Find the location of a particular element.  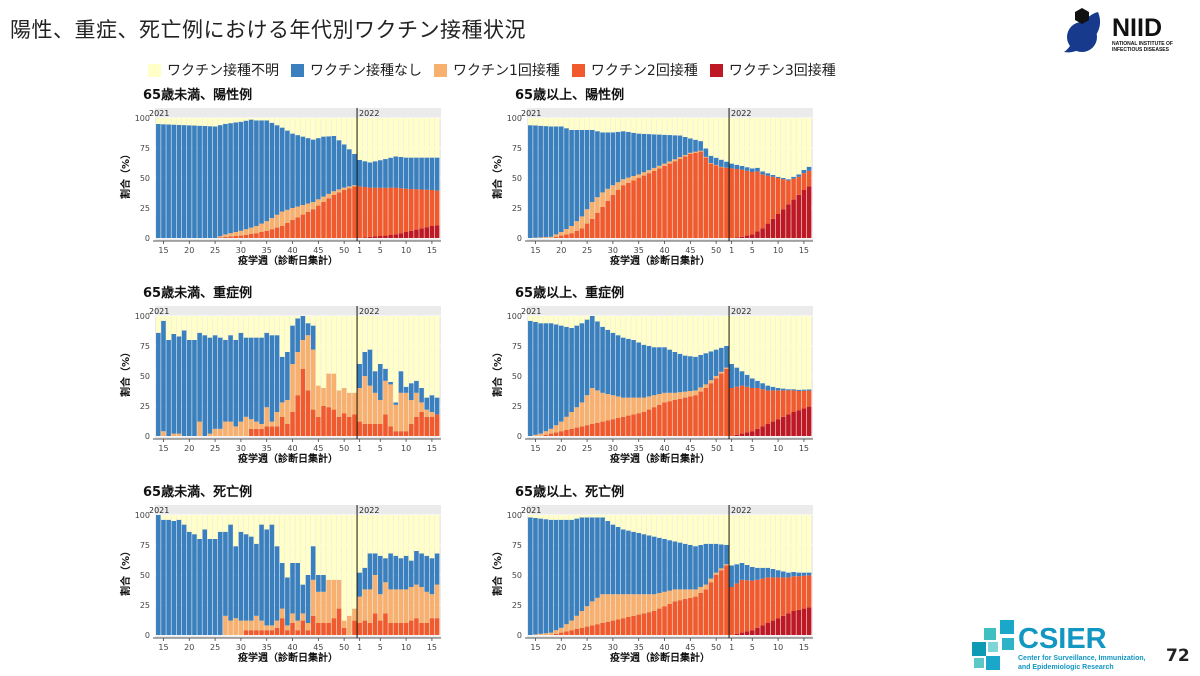

niid-circle-icon is located at coordinates (1082, 37).